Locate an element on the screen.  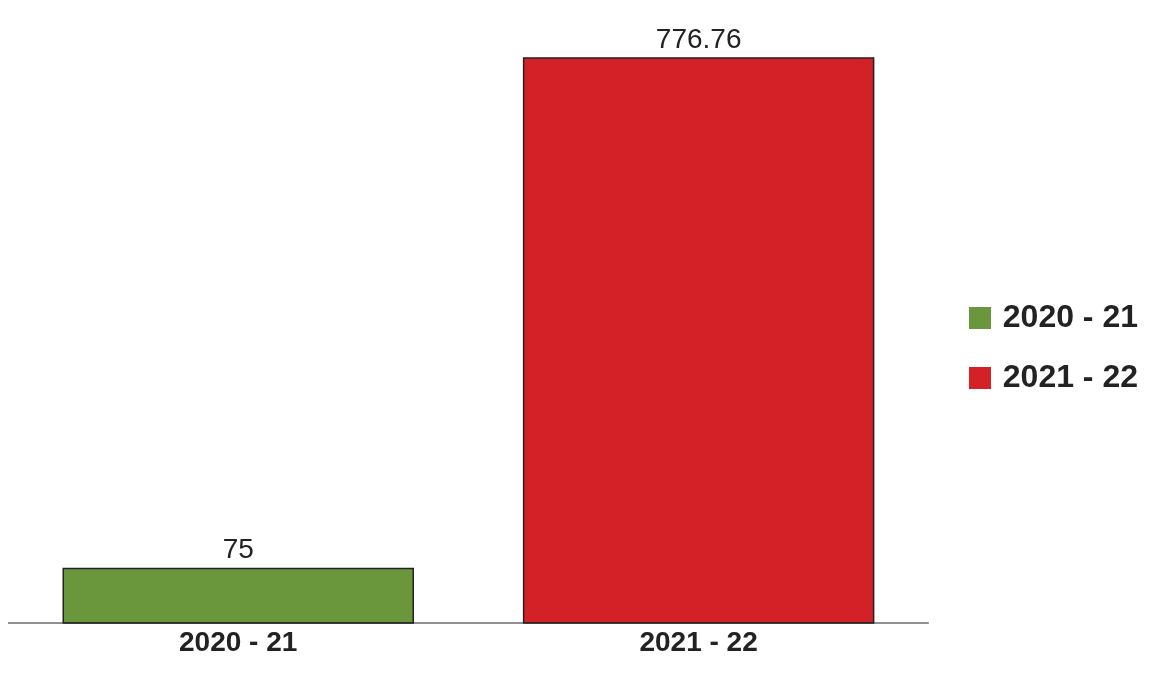
legend-label: 2020 - 21 is located at coordinates (1070, 315).